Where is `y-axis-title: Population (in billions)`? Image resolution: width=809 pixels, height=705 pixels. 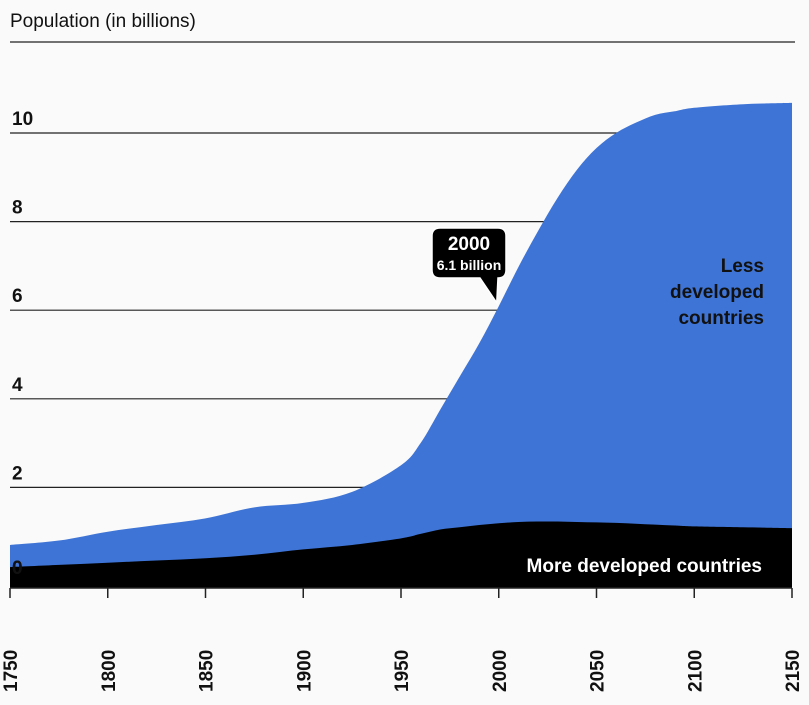
y-axis-title: Population (in billions) is located at coordinates (103, 21).